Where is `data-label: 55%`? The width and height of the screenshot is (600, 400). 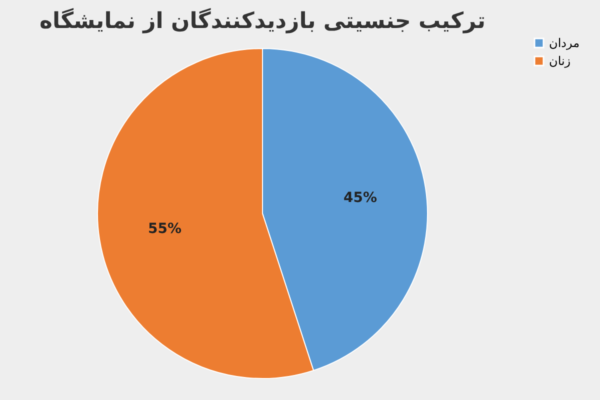
data-label: 55% is located at coordinates (165, 228).